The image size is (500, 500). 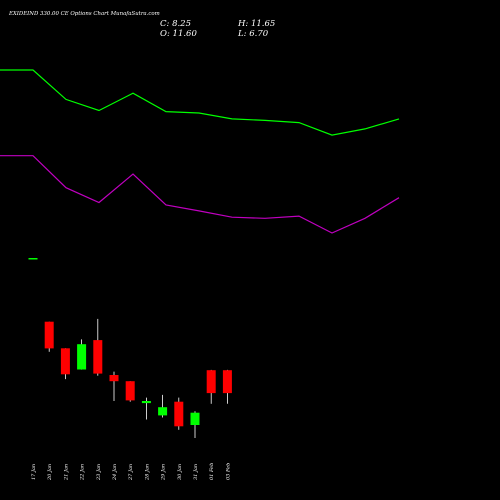 I want to click on x-tick-label: 17 Jan, so click(x=34, y=472).